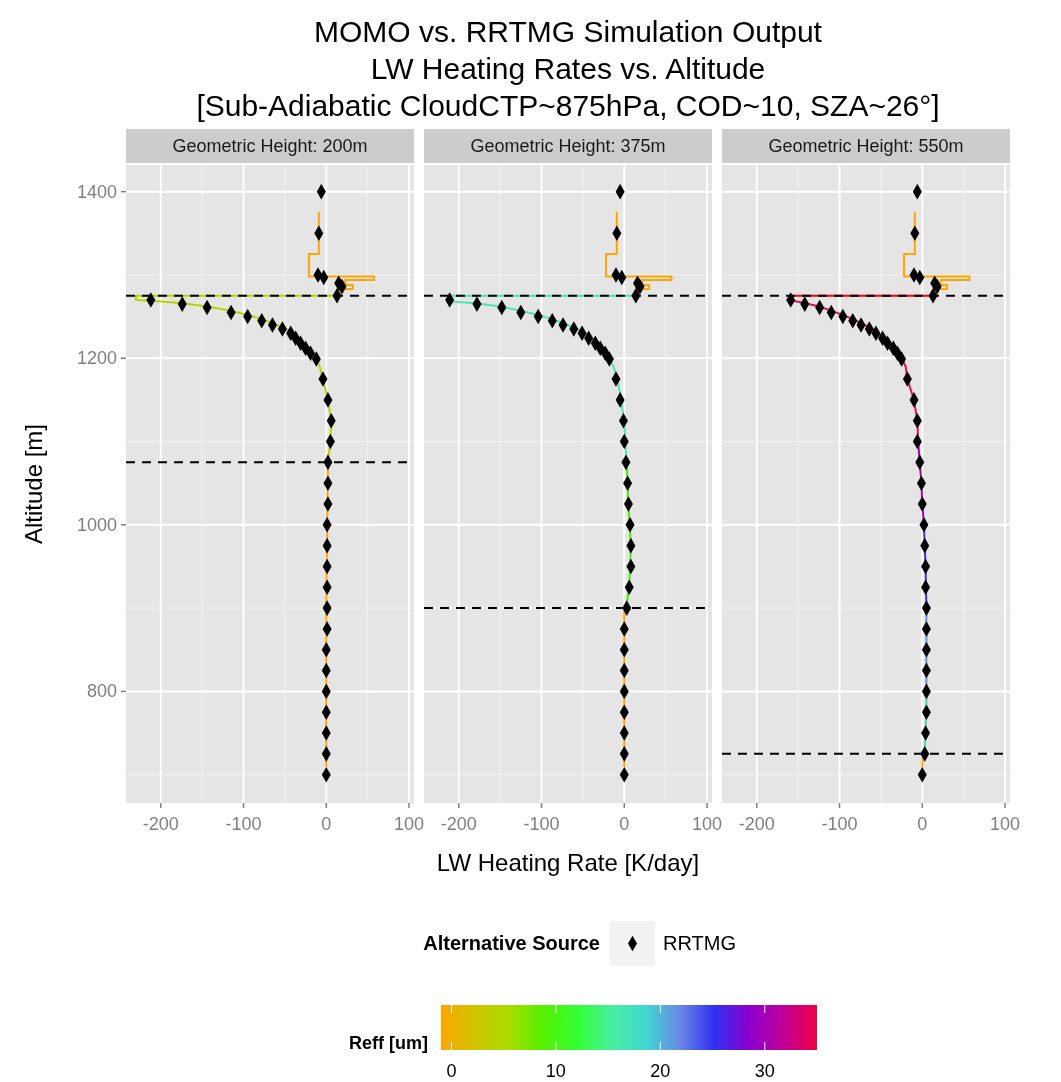  Describe the element at coordinates (96, 524) in the screenshot. I see `y-tick-label: 1000` at that location.